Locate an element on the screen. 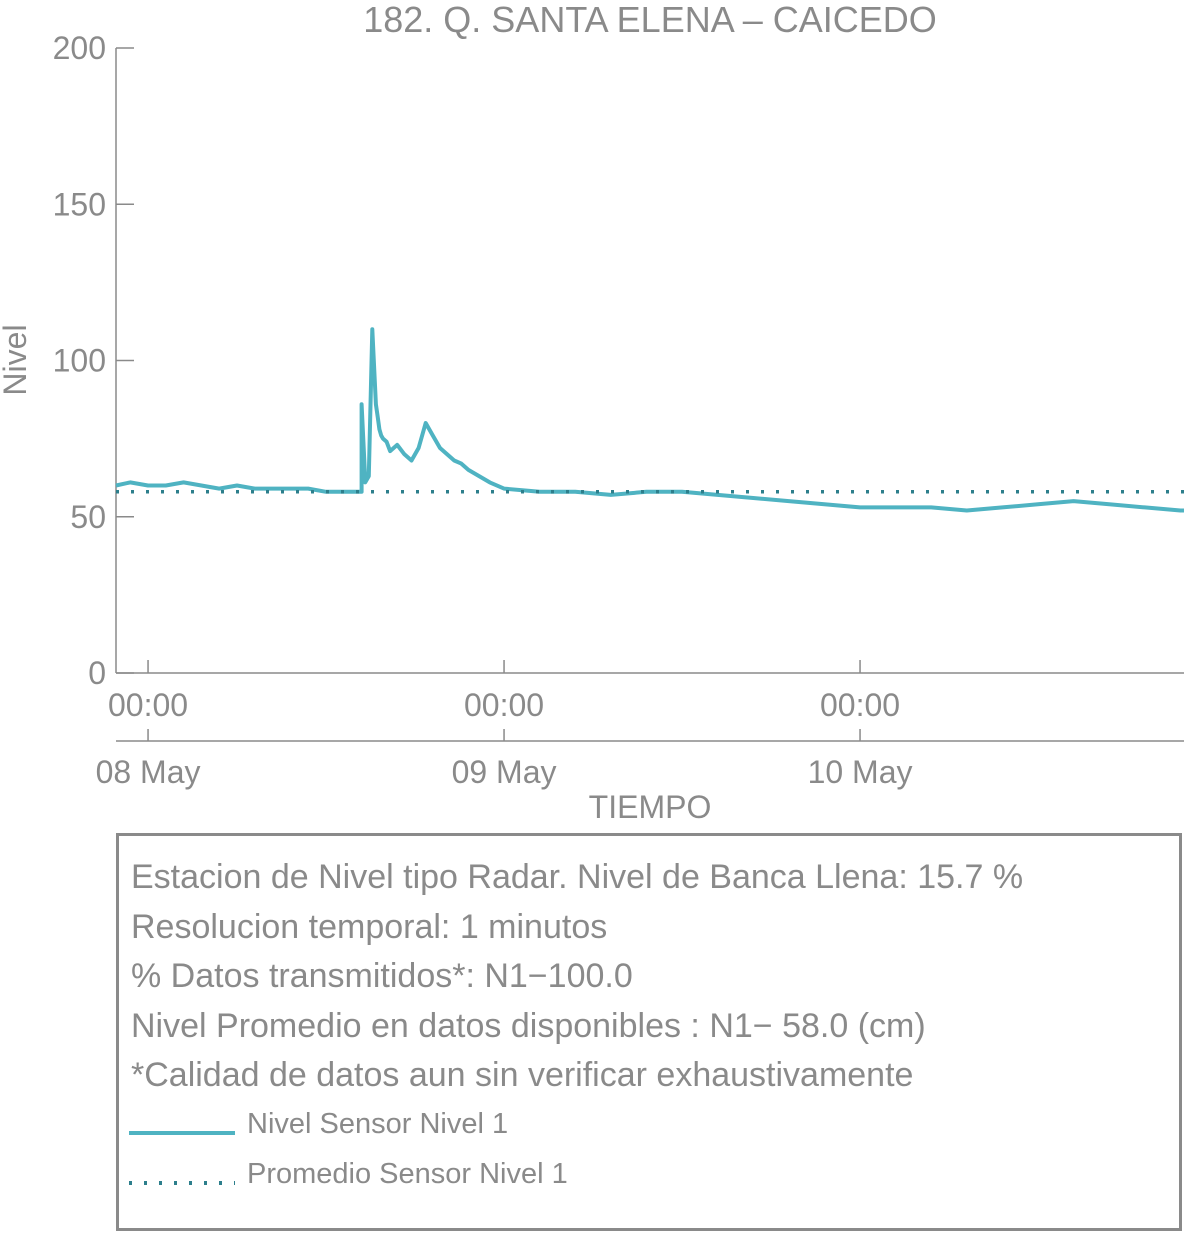  x-tick-date-label: 10 May is located at coordinates (860, 772).